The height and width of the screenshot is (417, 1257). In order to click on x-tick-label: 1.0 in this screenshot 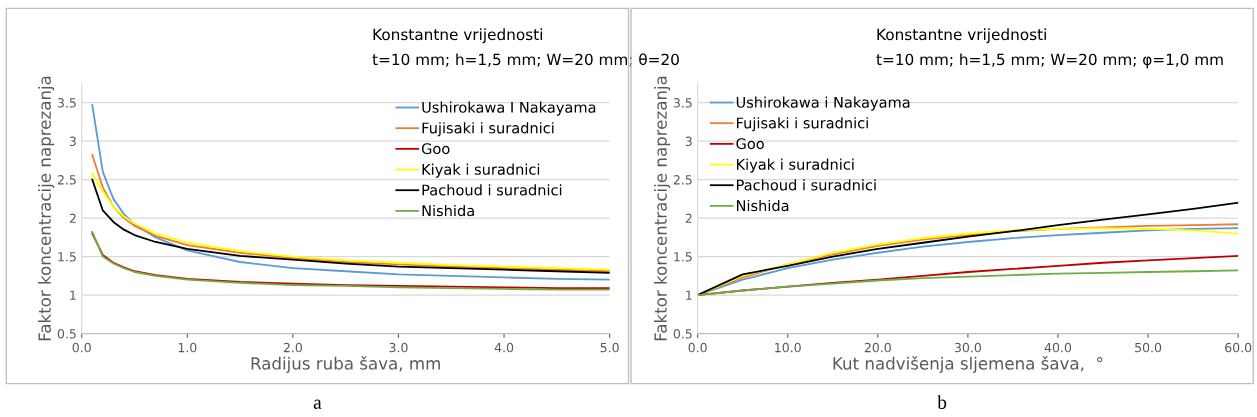, I will do `click(187, 347)`.